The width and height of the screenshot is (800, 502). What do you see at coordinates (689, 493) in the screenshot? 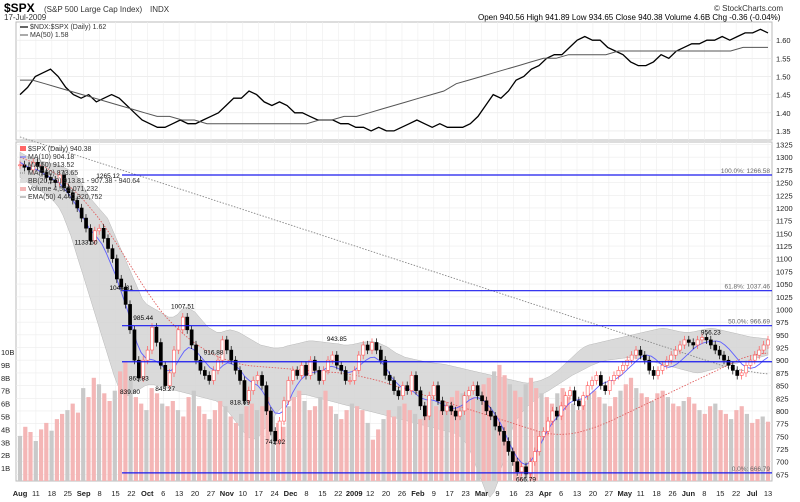
I see `x-tick-label: Jun` at bounding box center [689, 493].